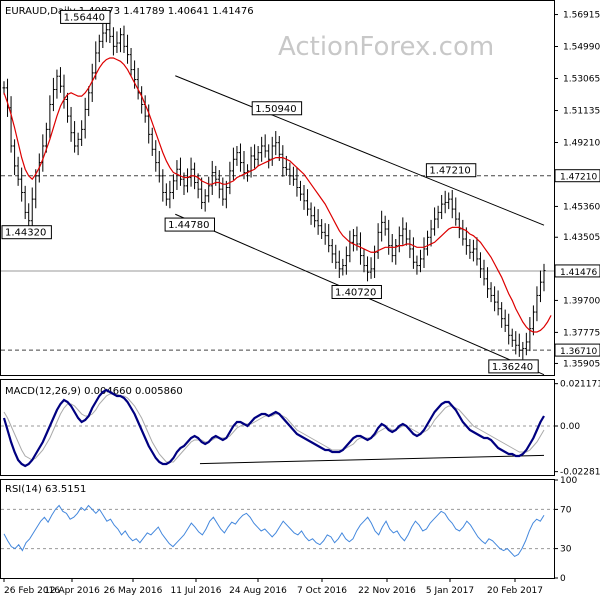 The height and width of the screenshot is (600, 600). What do you see at coordinates (581, 112) in the screenshot?
I see `y-tick-label: 1.51135` at bounding box center [581, 112].